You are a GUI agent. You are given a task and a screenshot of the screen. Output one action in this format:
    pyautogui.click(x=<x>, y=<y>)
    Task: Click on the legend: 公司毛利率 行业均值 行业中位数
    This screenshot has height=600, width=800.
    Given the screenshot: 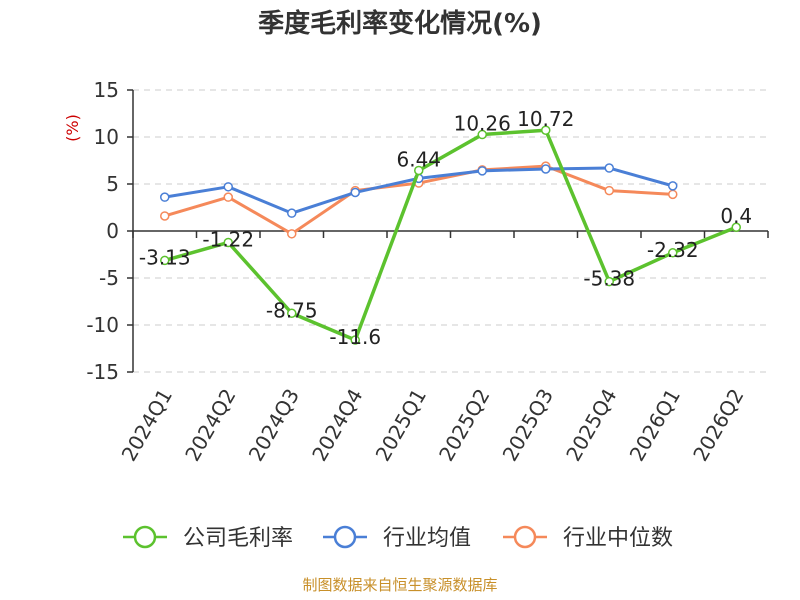 What is the action you would take?
    pyautogui.click(x=398, y=538)
    